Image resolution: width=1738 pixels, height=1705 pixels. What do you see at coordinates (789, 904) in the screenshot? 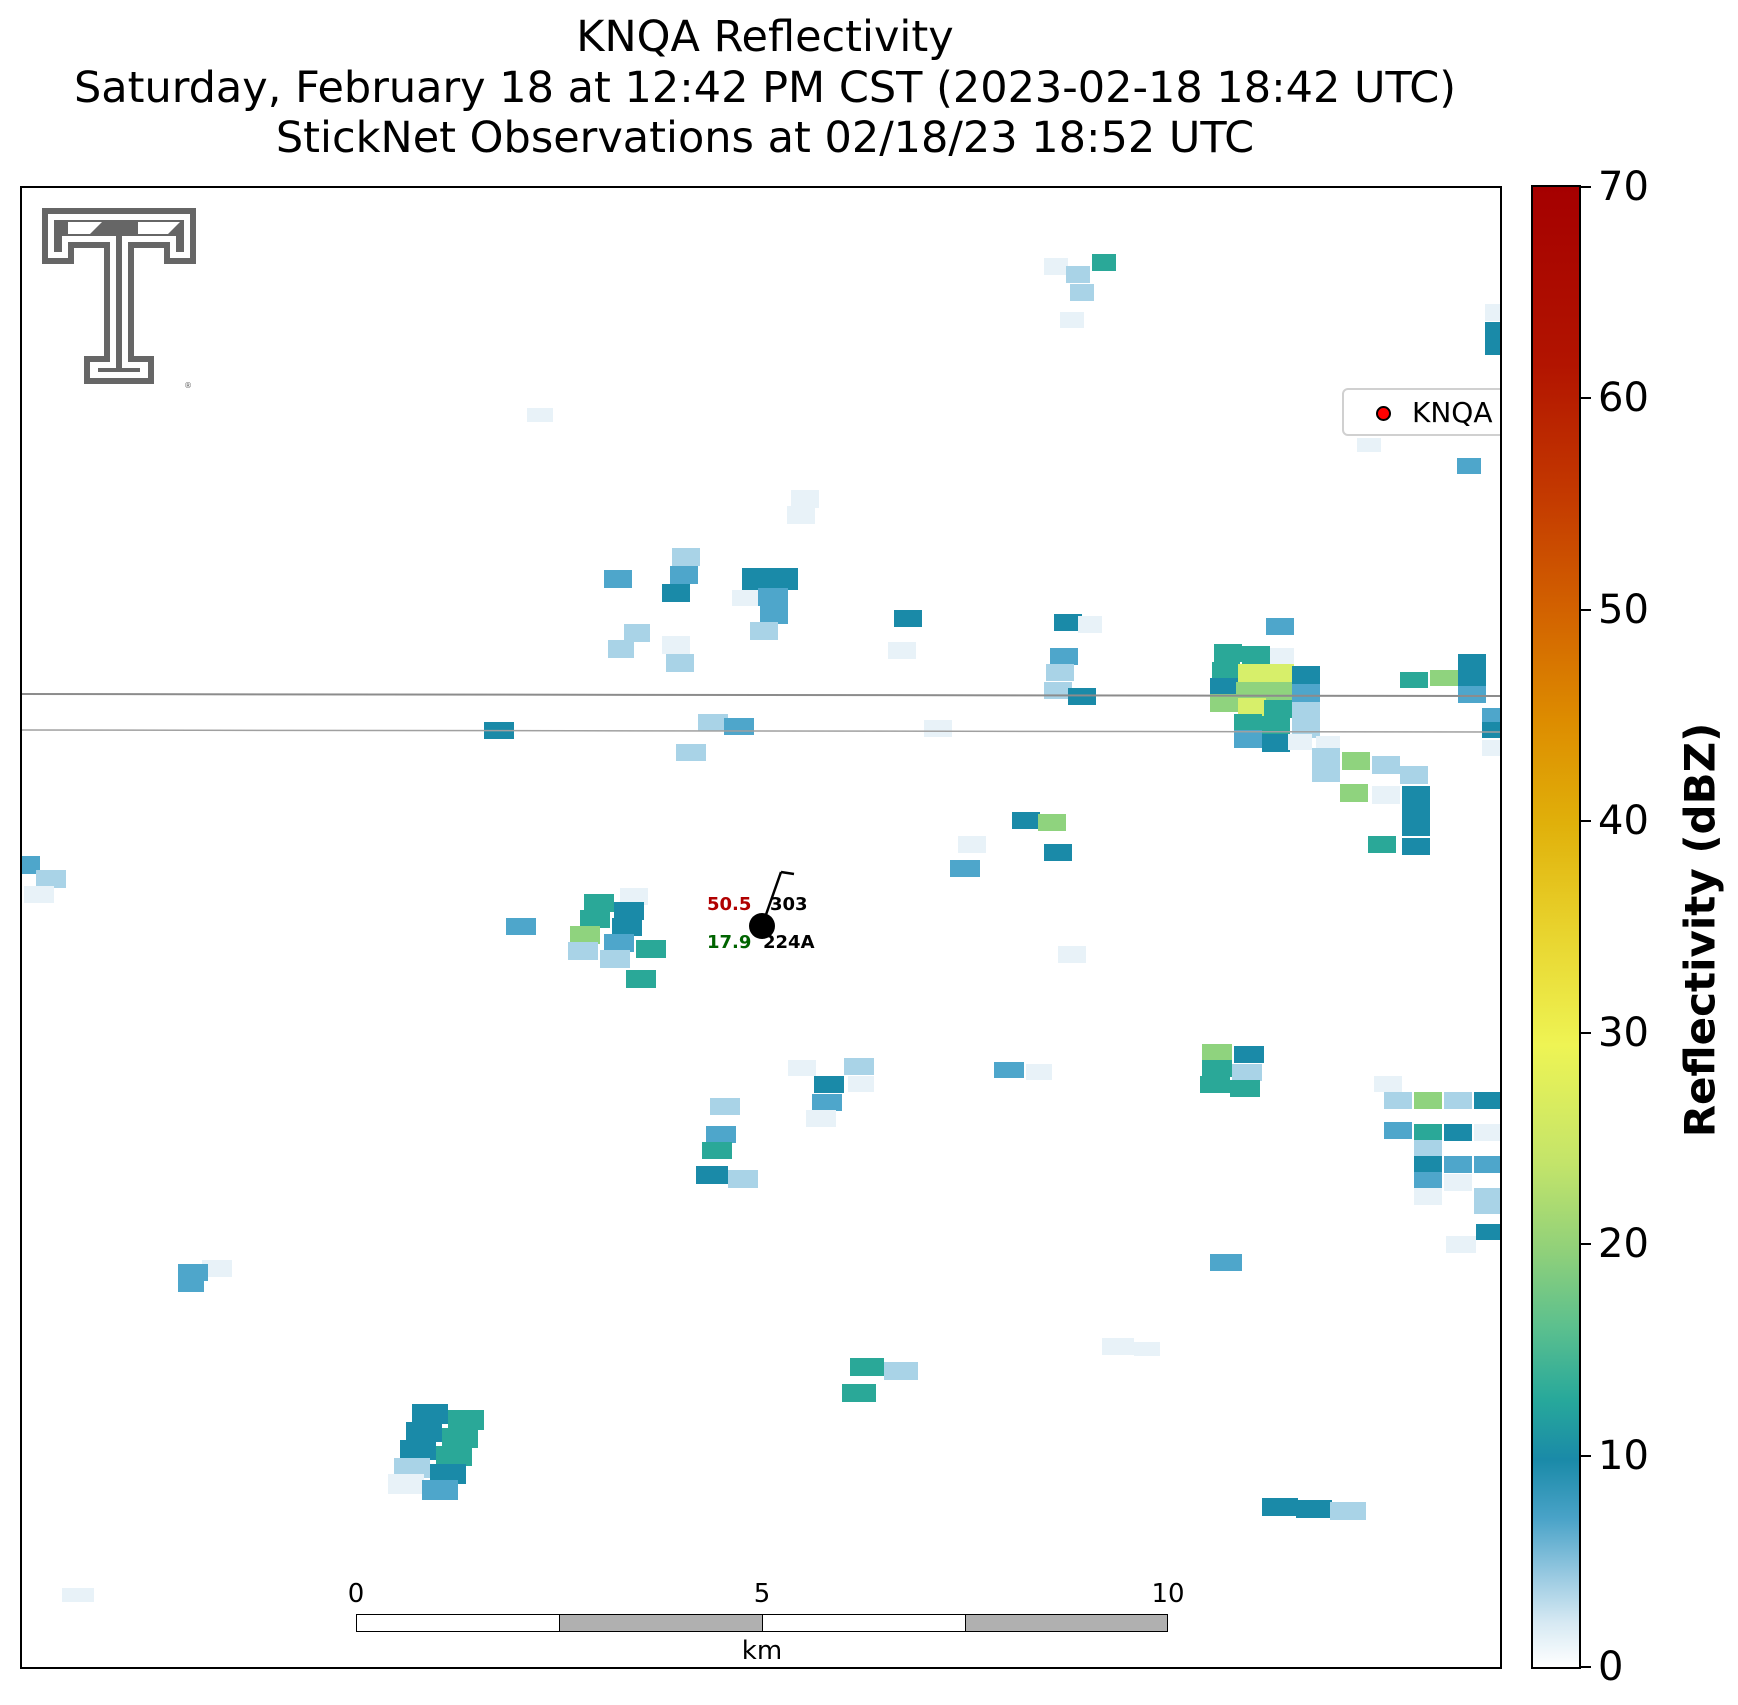
I see `station-pressure: 303` at bounding box center [789, 904].